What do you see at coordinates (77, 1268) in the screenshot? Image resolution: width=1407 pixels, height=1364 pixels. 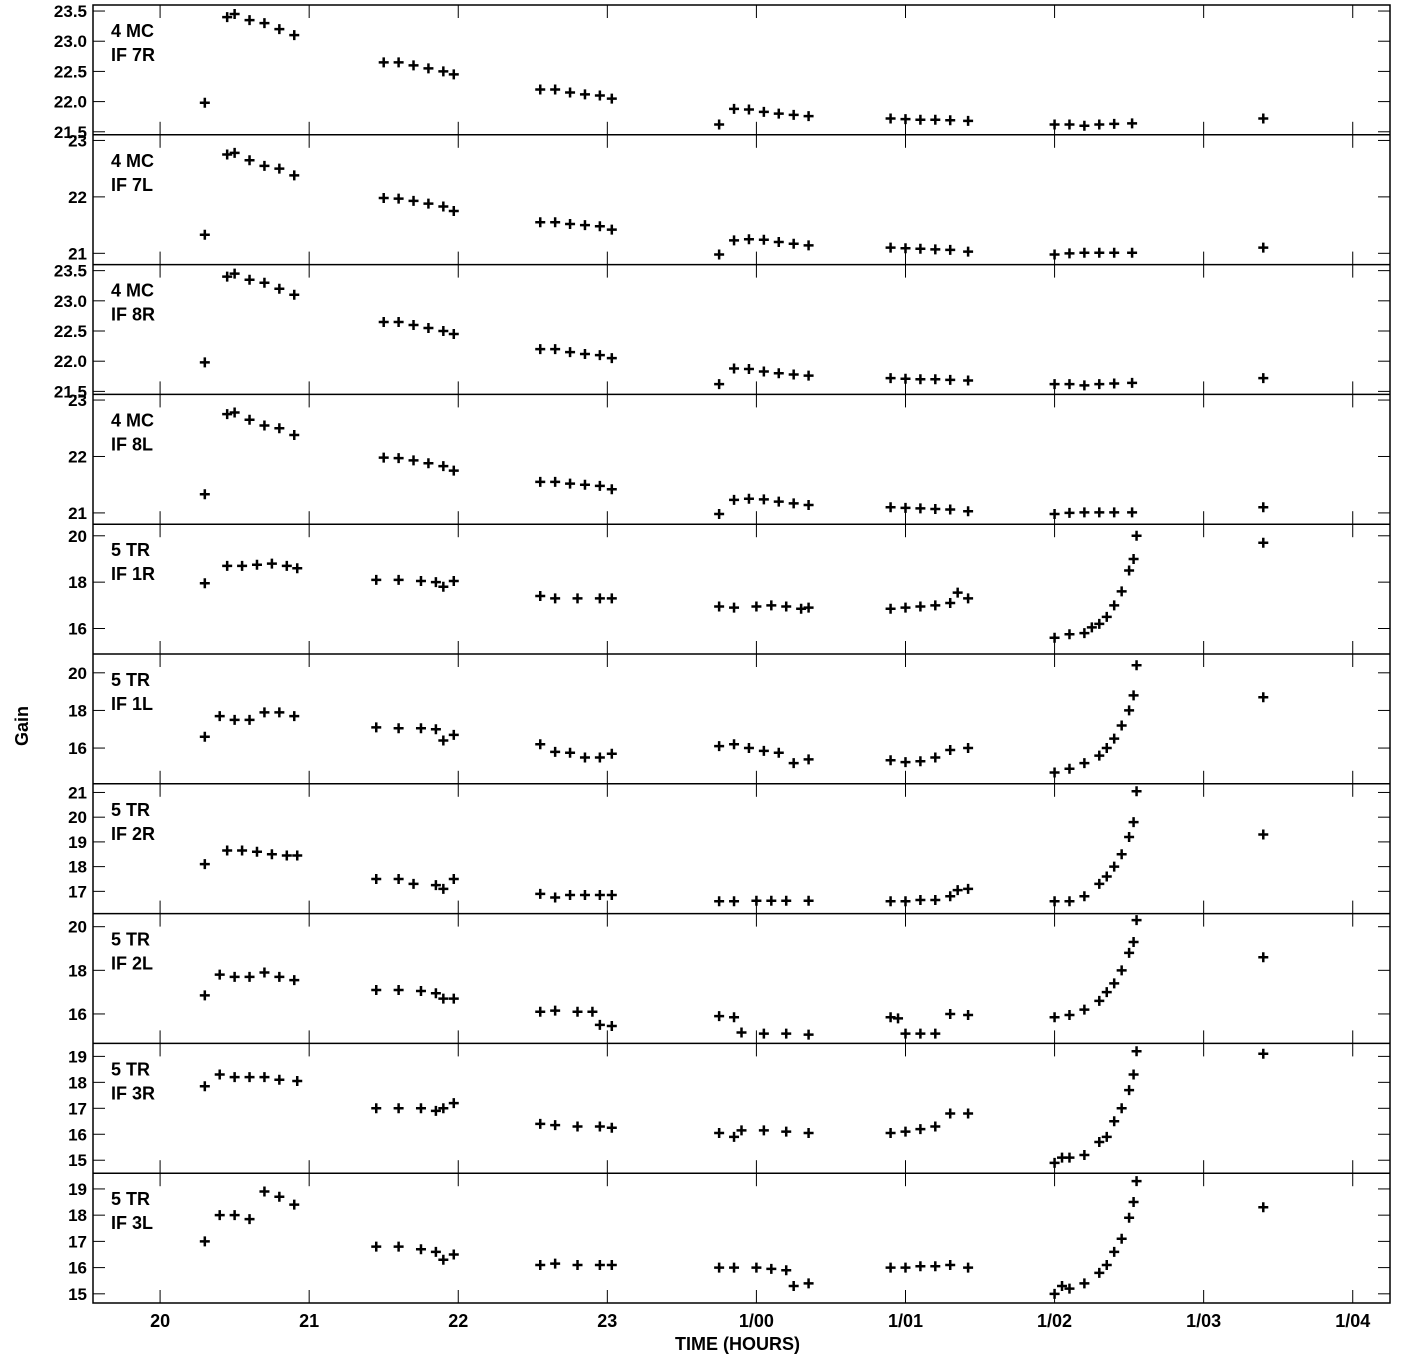 I see `y-tick-label: 16` at bounding box center [77, 1268].